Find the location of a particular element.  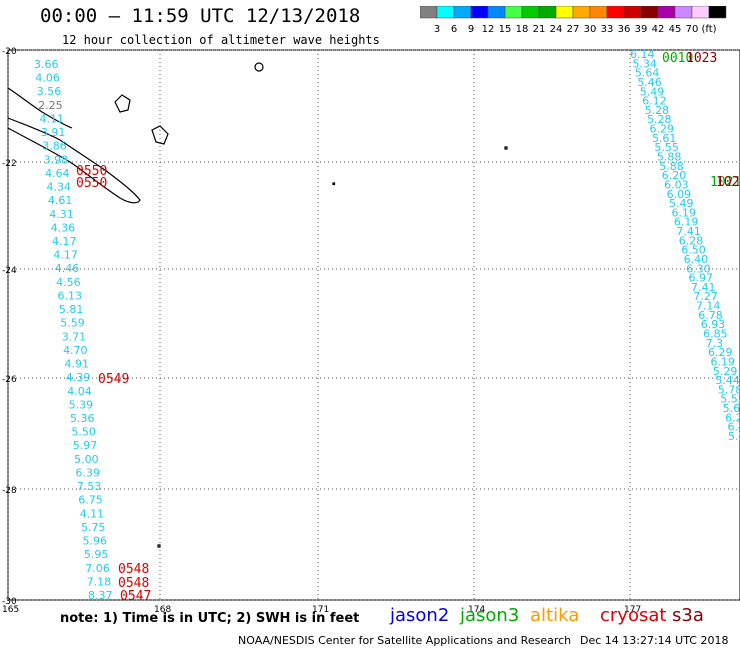

wave-height-value: 6.40 is located at coordinates (696, 259).